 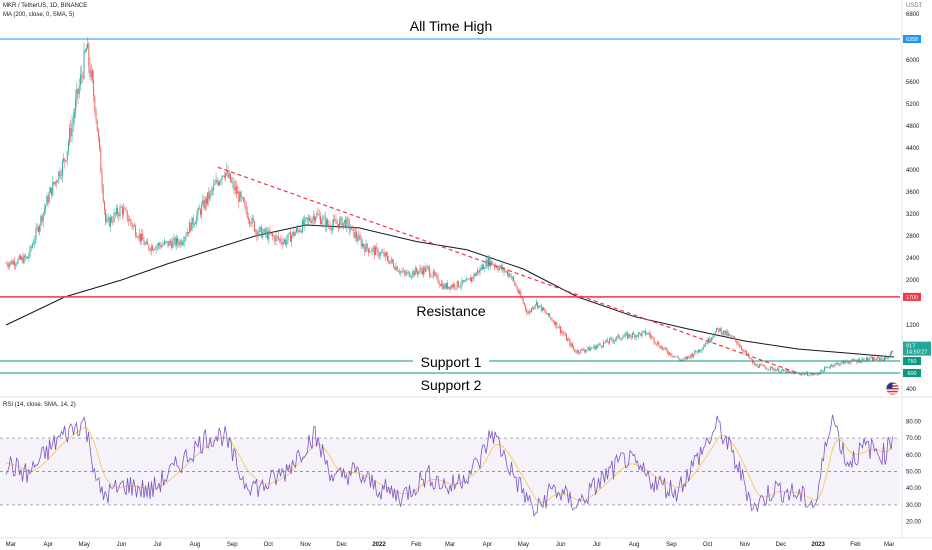 What do you see at coordinates (892, 388) in the screenshot?
I see `us-flag-icon` at bounding box center [892, 388].